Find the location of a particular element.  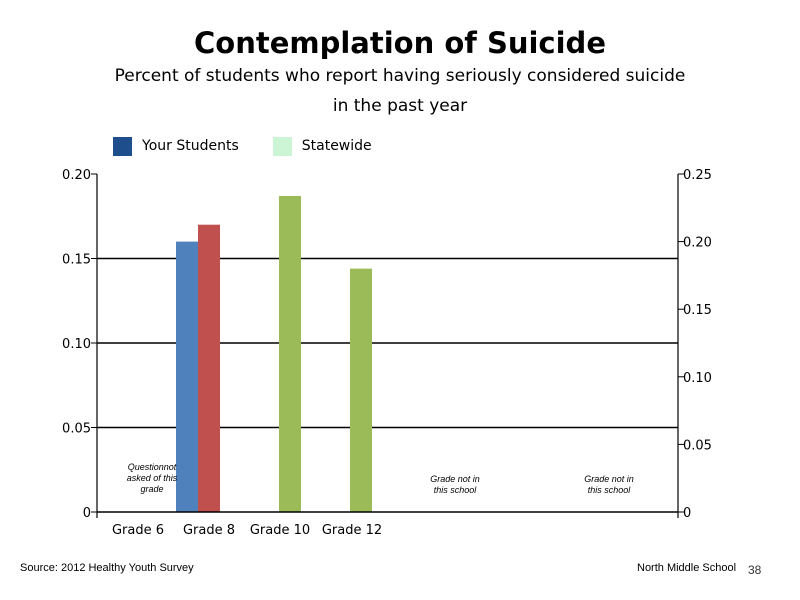

legend-item-statewide: Statewide is located at coordinates (322, 146).